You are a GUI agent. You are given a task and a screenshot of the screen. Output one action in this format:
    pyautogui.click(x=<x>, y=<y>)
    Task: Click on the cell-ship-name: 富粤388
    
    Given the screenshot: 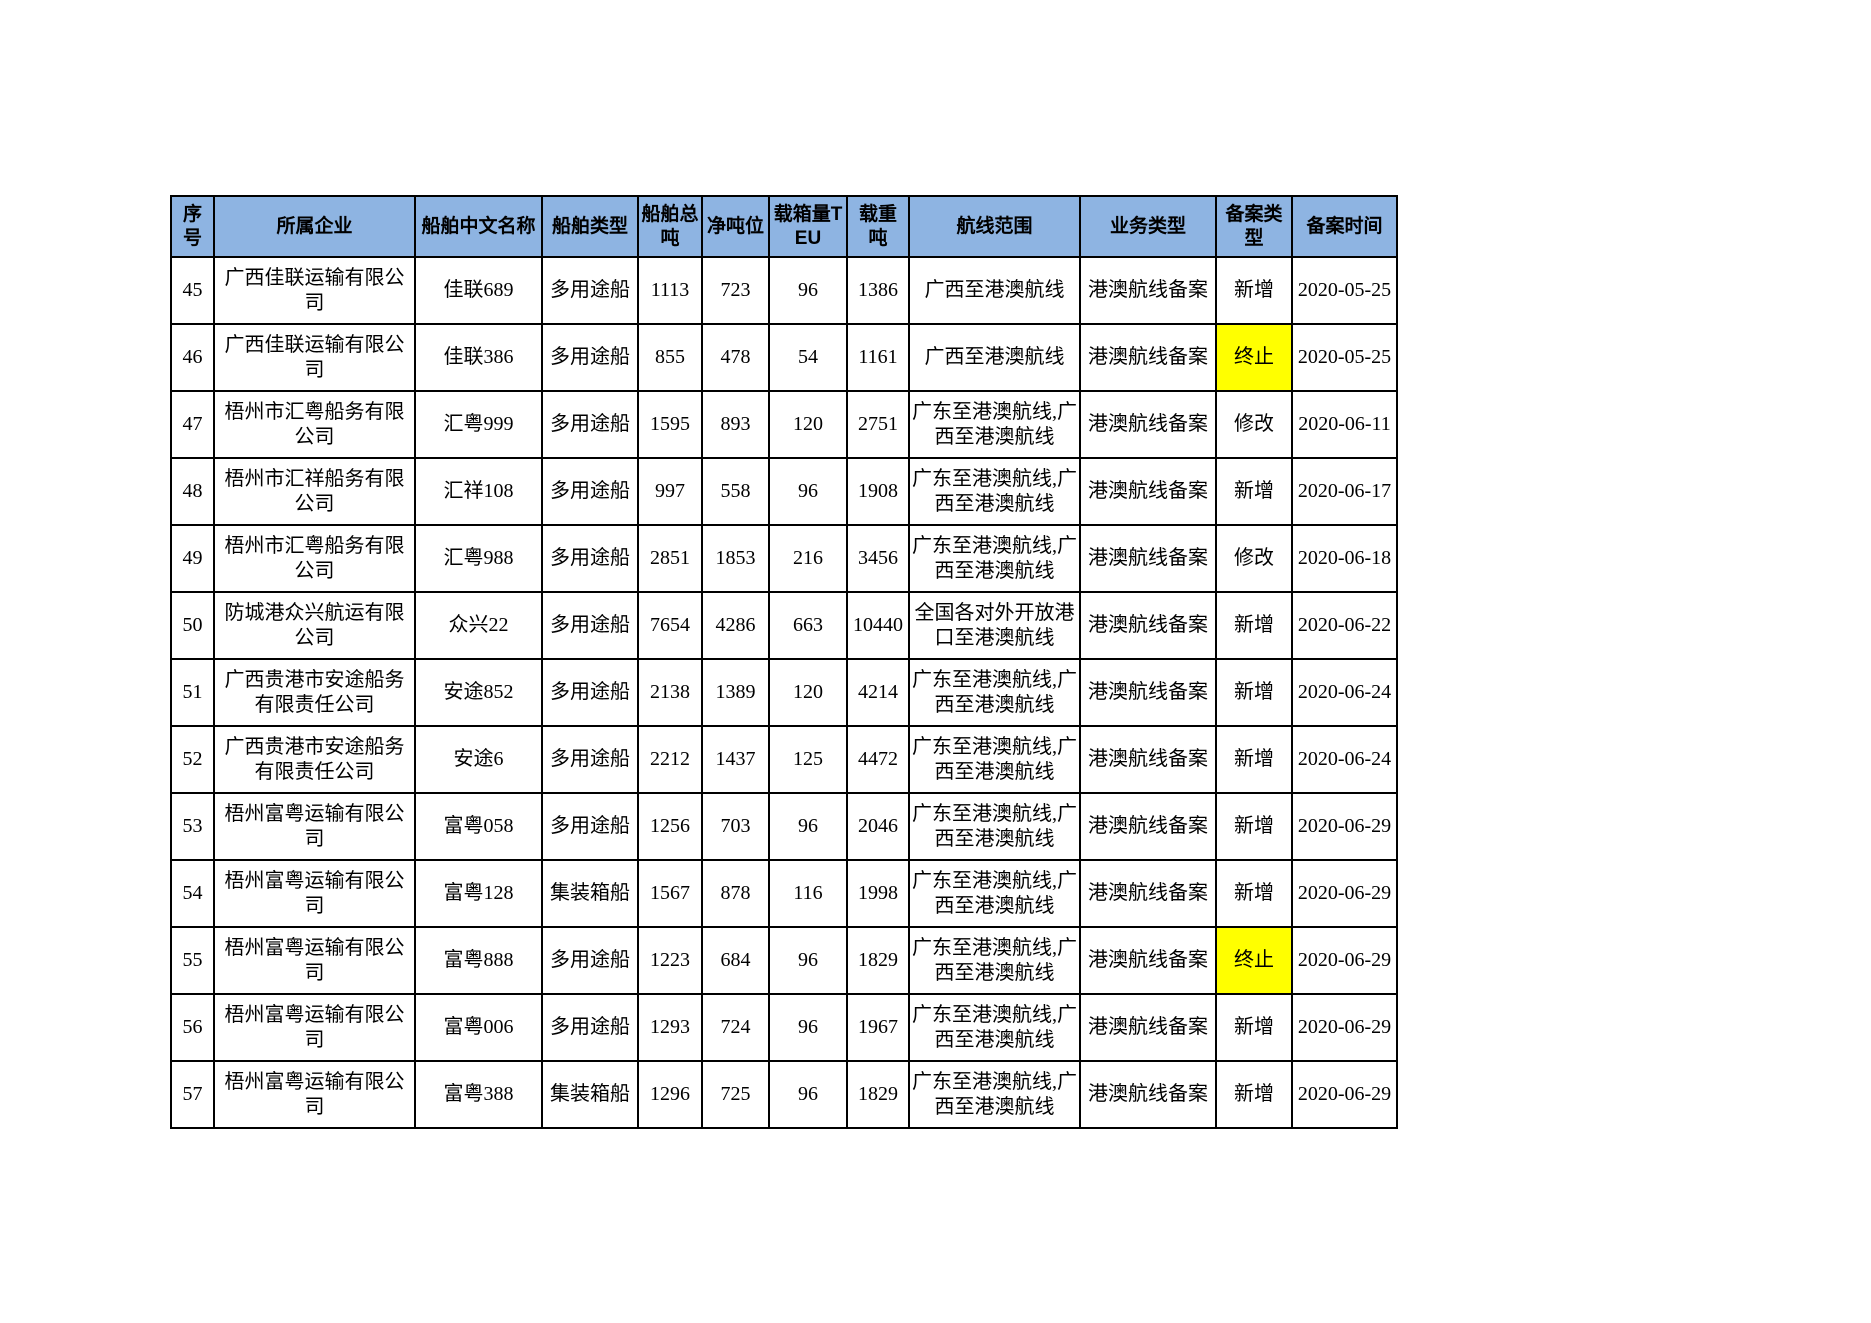 What is the action you would take?
    pyautogui.click(x=478, y=1094)
    